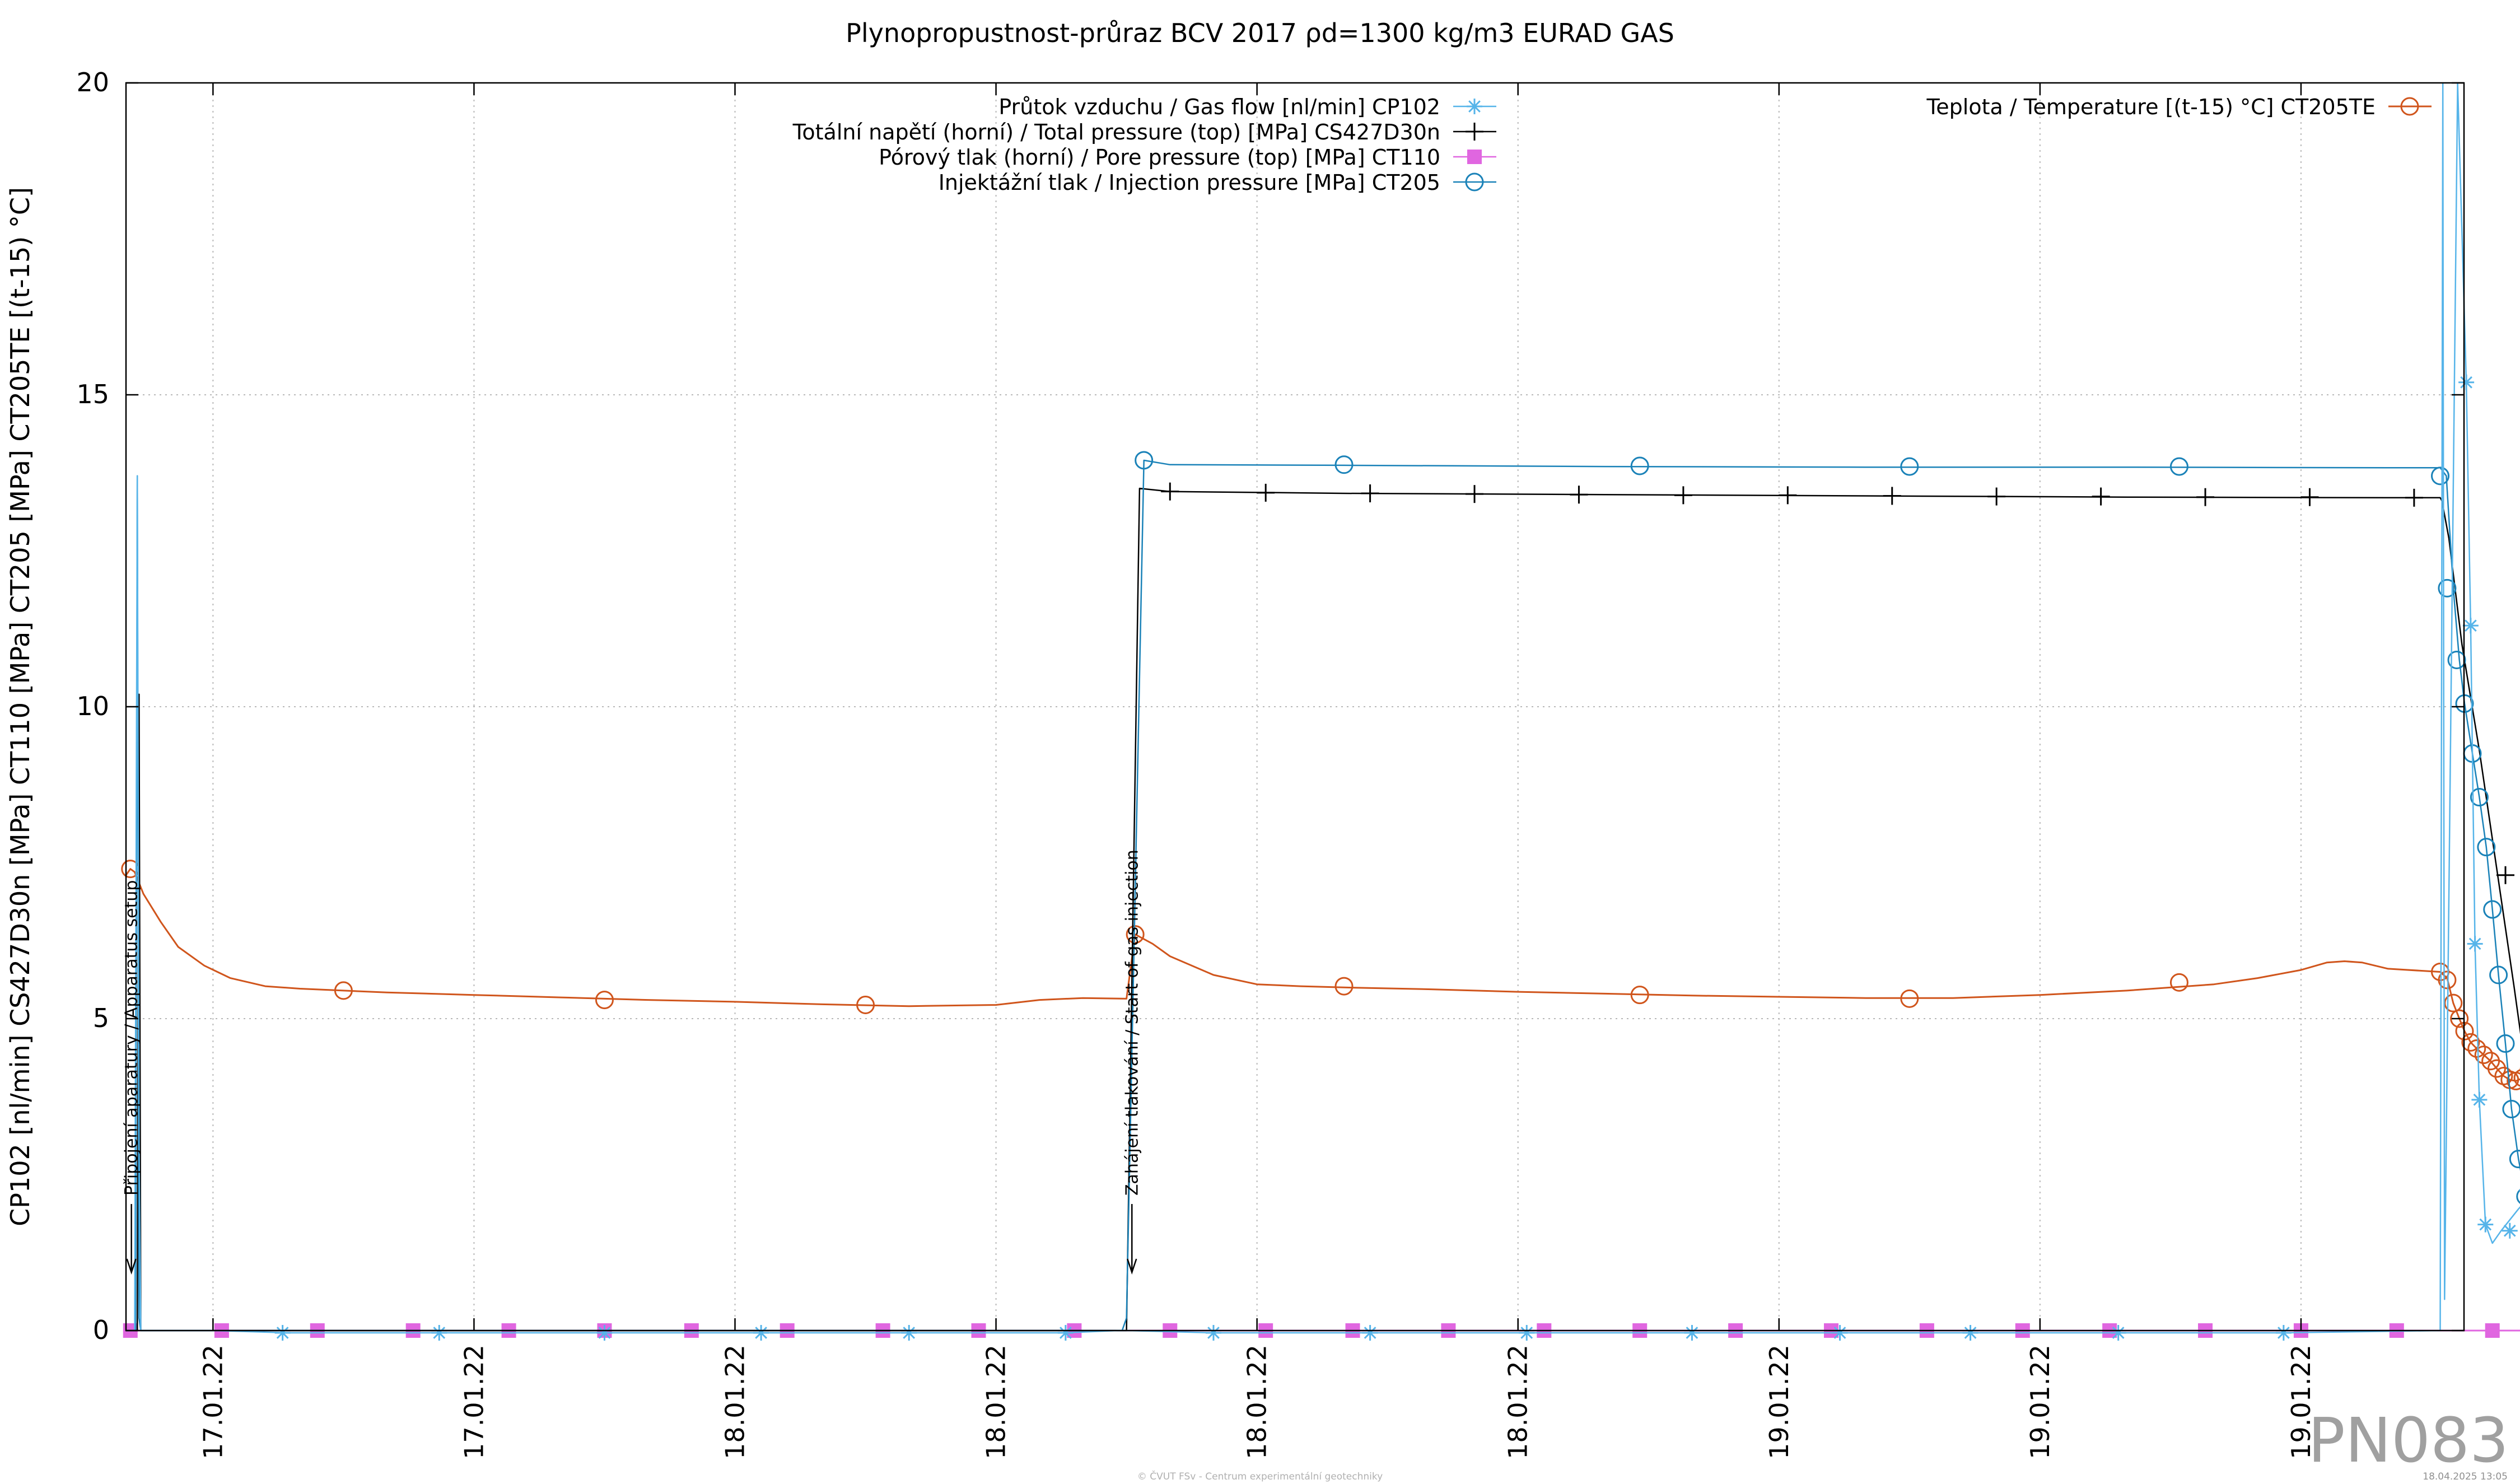  What do you see at coordinates (213, 1402) in the screenshot?
I see `x-tick-label-0: 17.01.22` at bounding box center [213, 1402].